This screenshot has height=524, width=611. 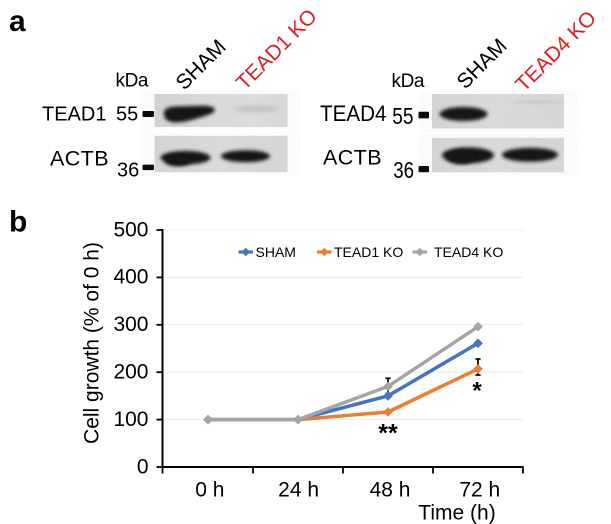 I want to click on svg-text: 24 h, so click(x=298, y=490).